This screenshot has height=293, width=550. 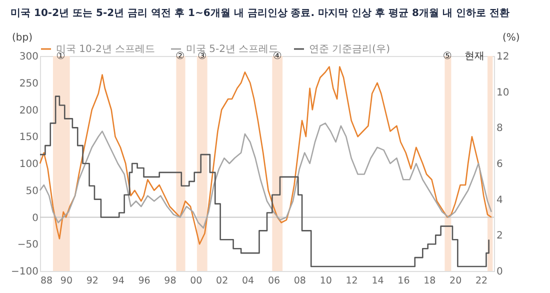 I want to click on y2-tick-label: 2, so click(x=499, y=236).